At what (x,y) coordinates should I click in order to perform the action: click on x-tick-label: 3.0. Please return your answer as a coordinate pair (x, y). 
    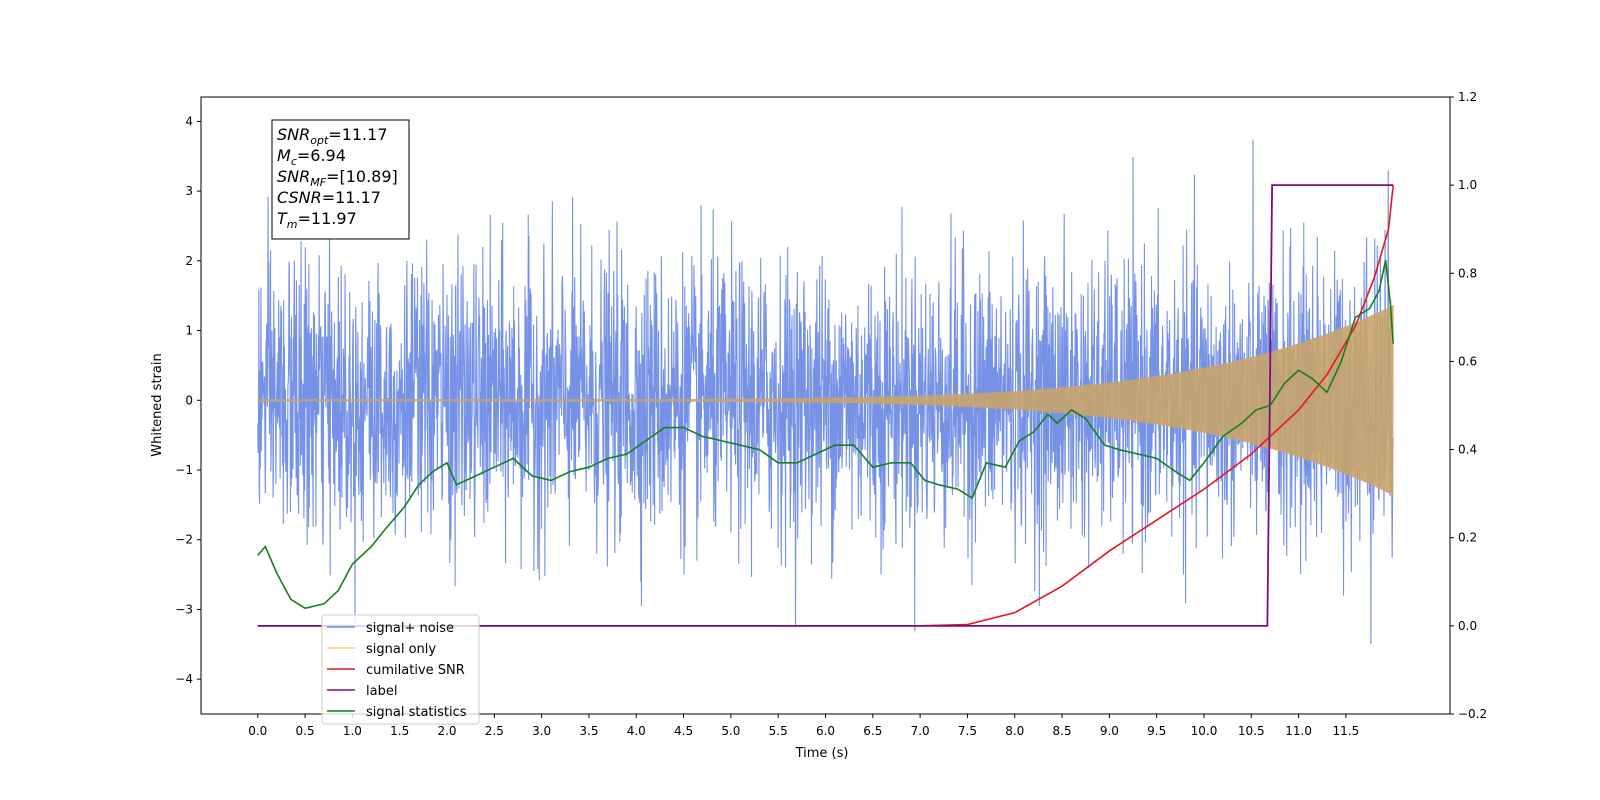
    Looking at the image, I should click on (541, 731).